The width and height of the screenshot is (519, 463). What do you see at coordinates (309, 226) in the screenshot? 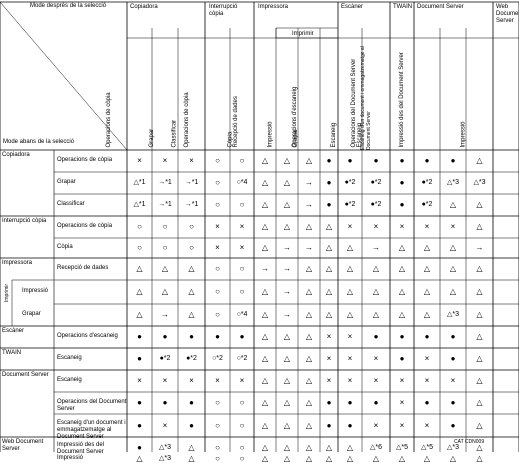
I see `cell-r3-c7: △` at bounding box center [309, 226].